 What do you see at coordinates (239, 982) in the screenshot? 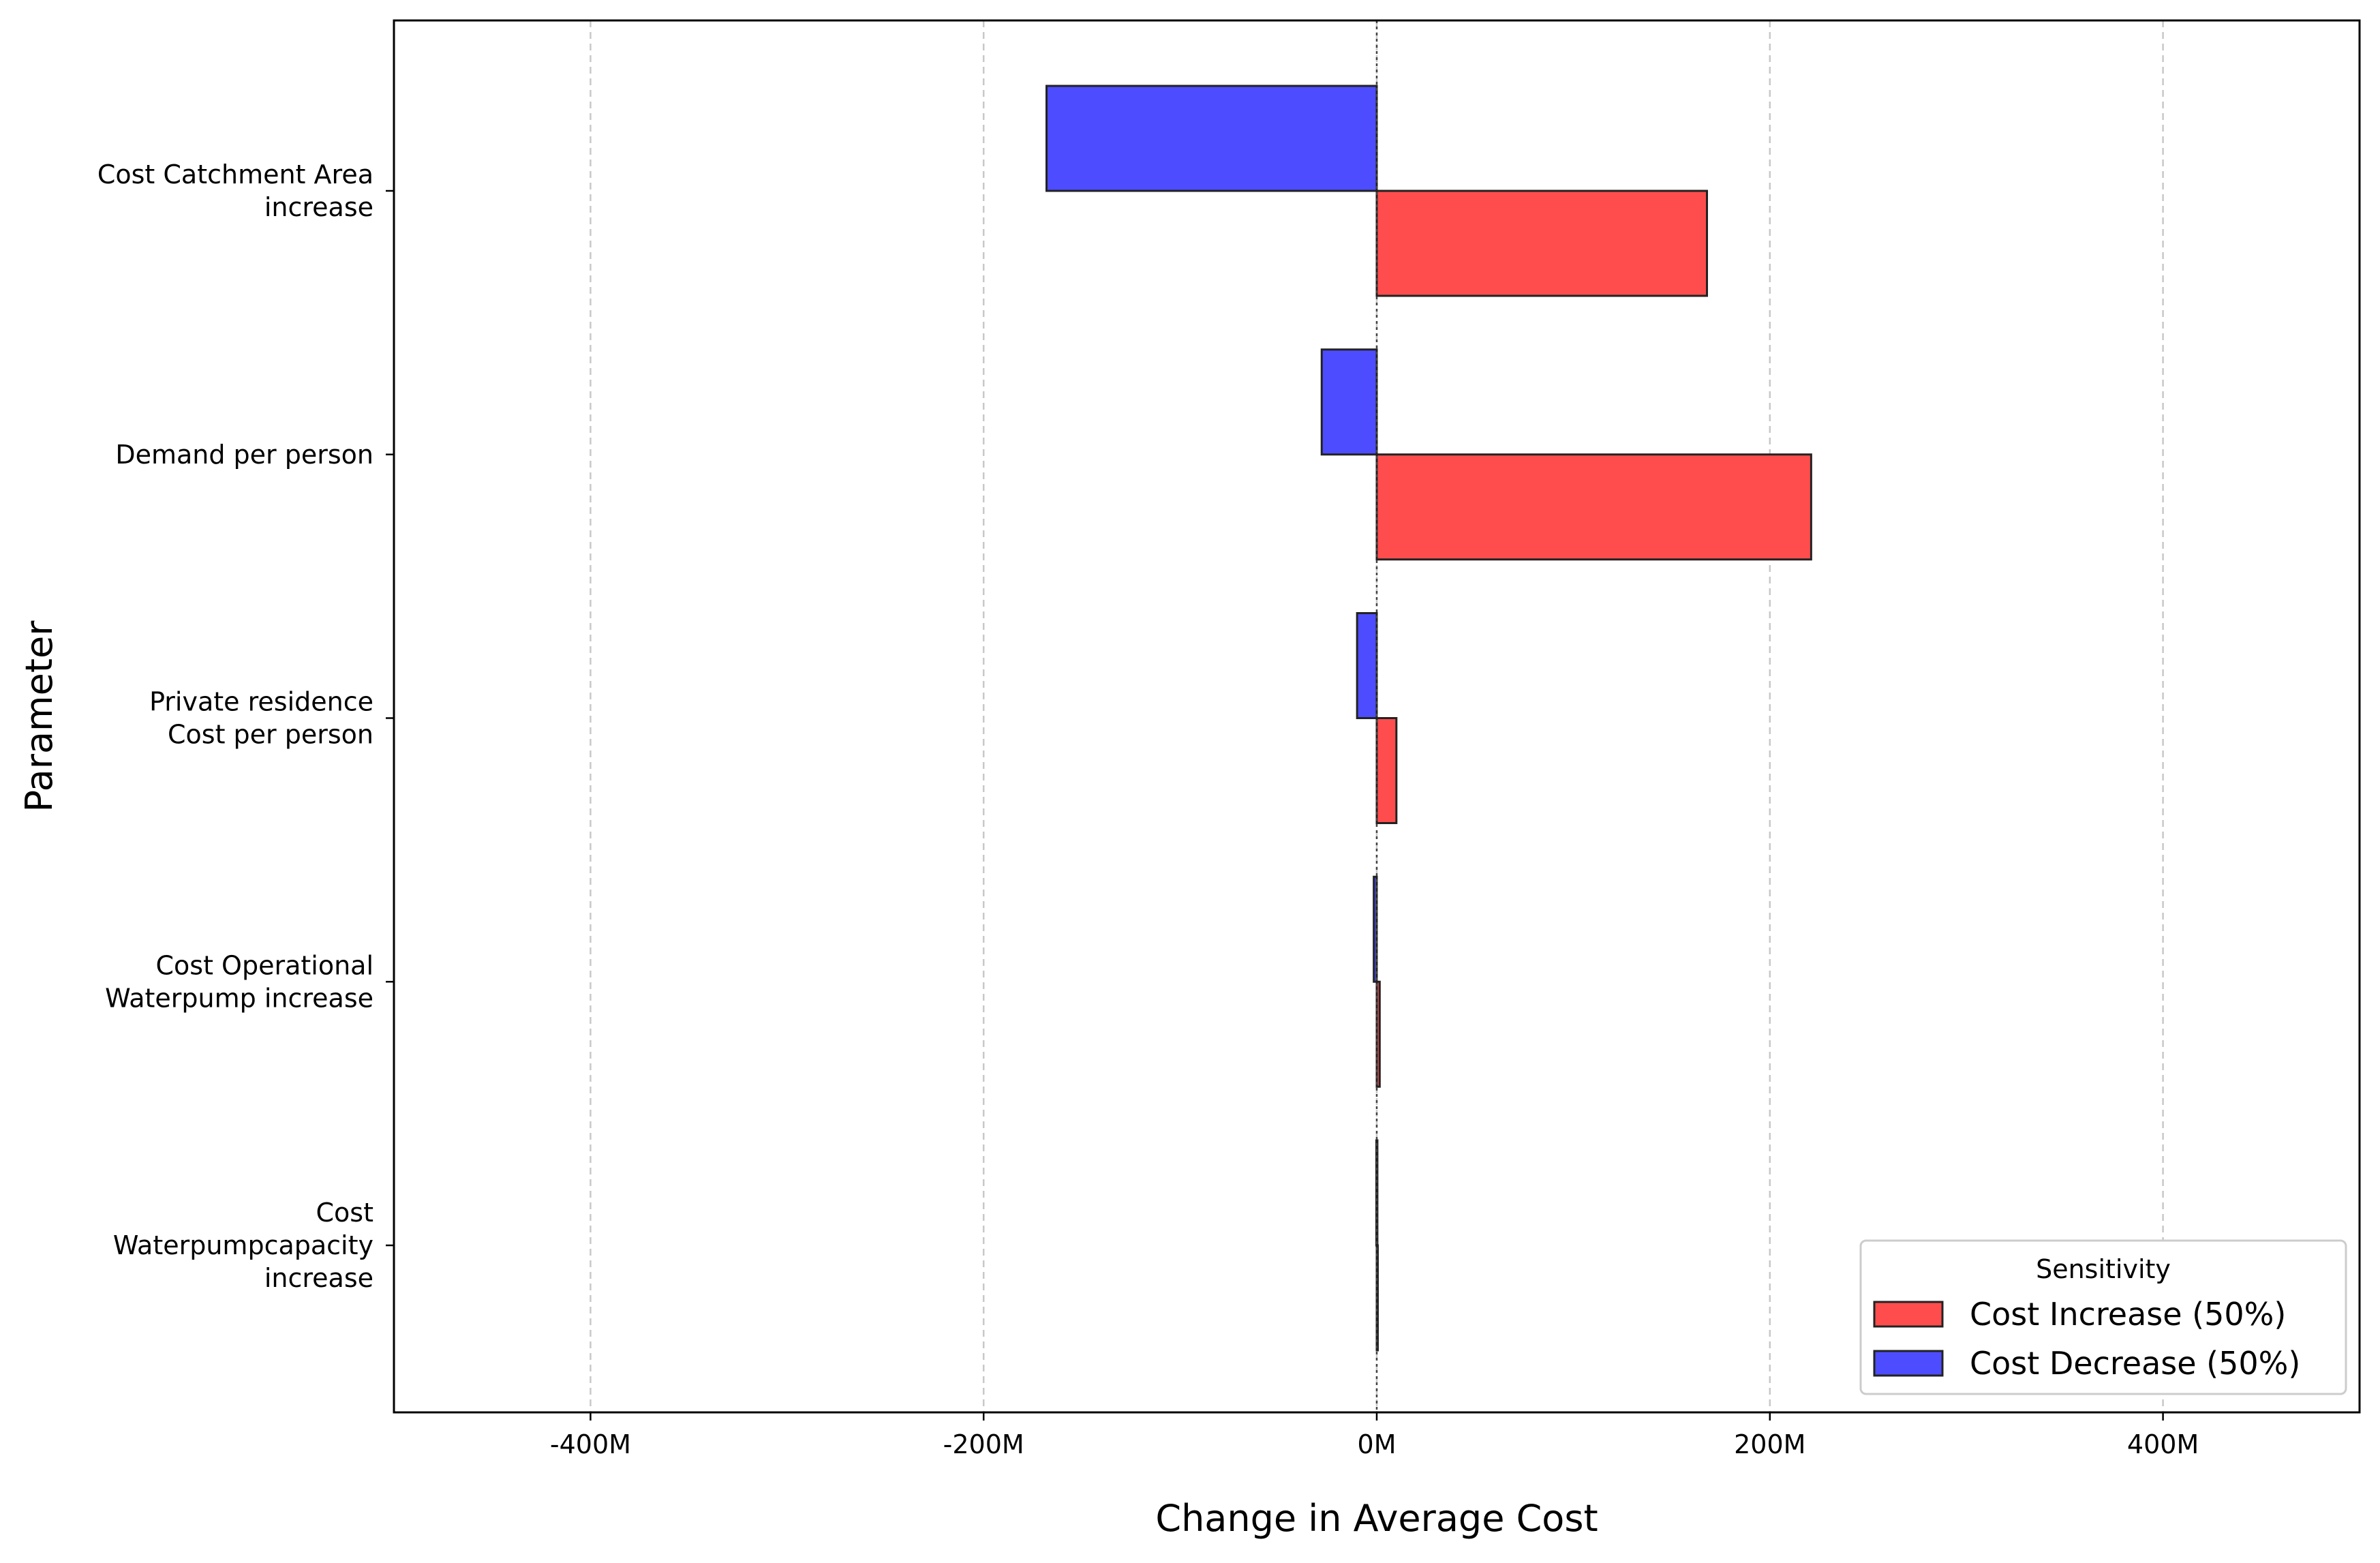
I see `y-tick-label: Cost Operational Waterpump increase` at bounding box center [239, 982].